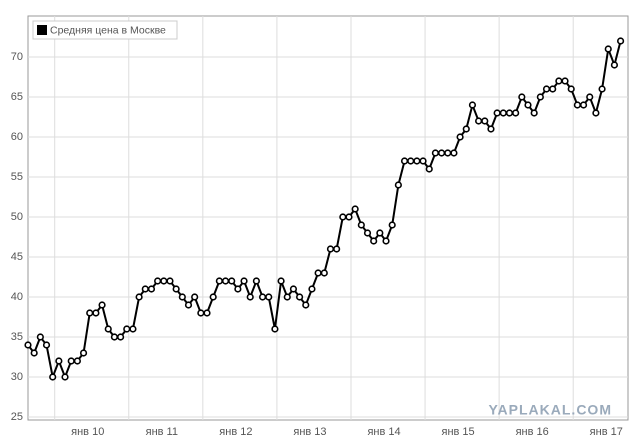 The width and height of the screenshot is (640, 442). I want to click on y-tick-label: 70, so click(17, 57).